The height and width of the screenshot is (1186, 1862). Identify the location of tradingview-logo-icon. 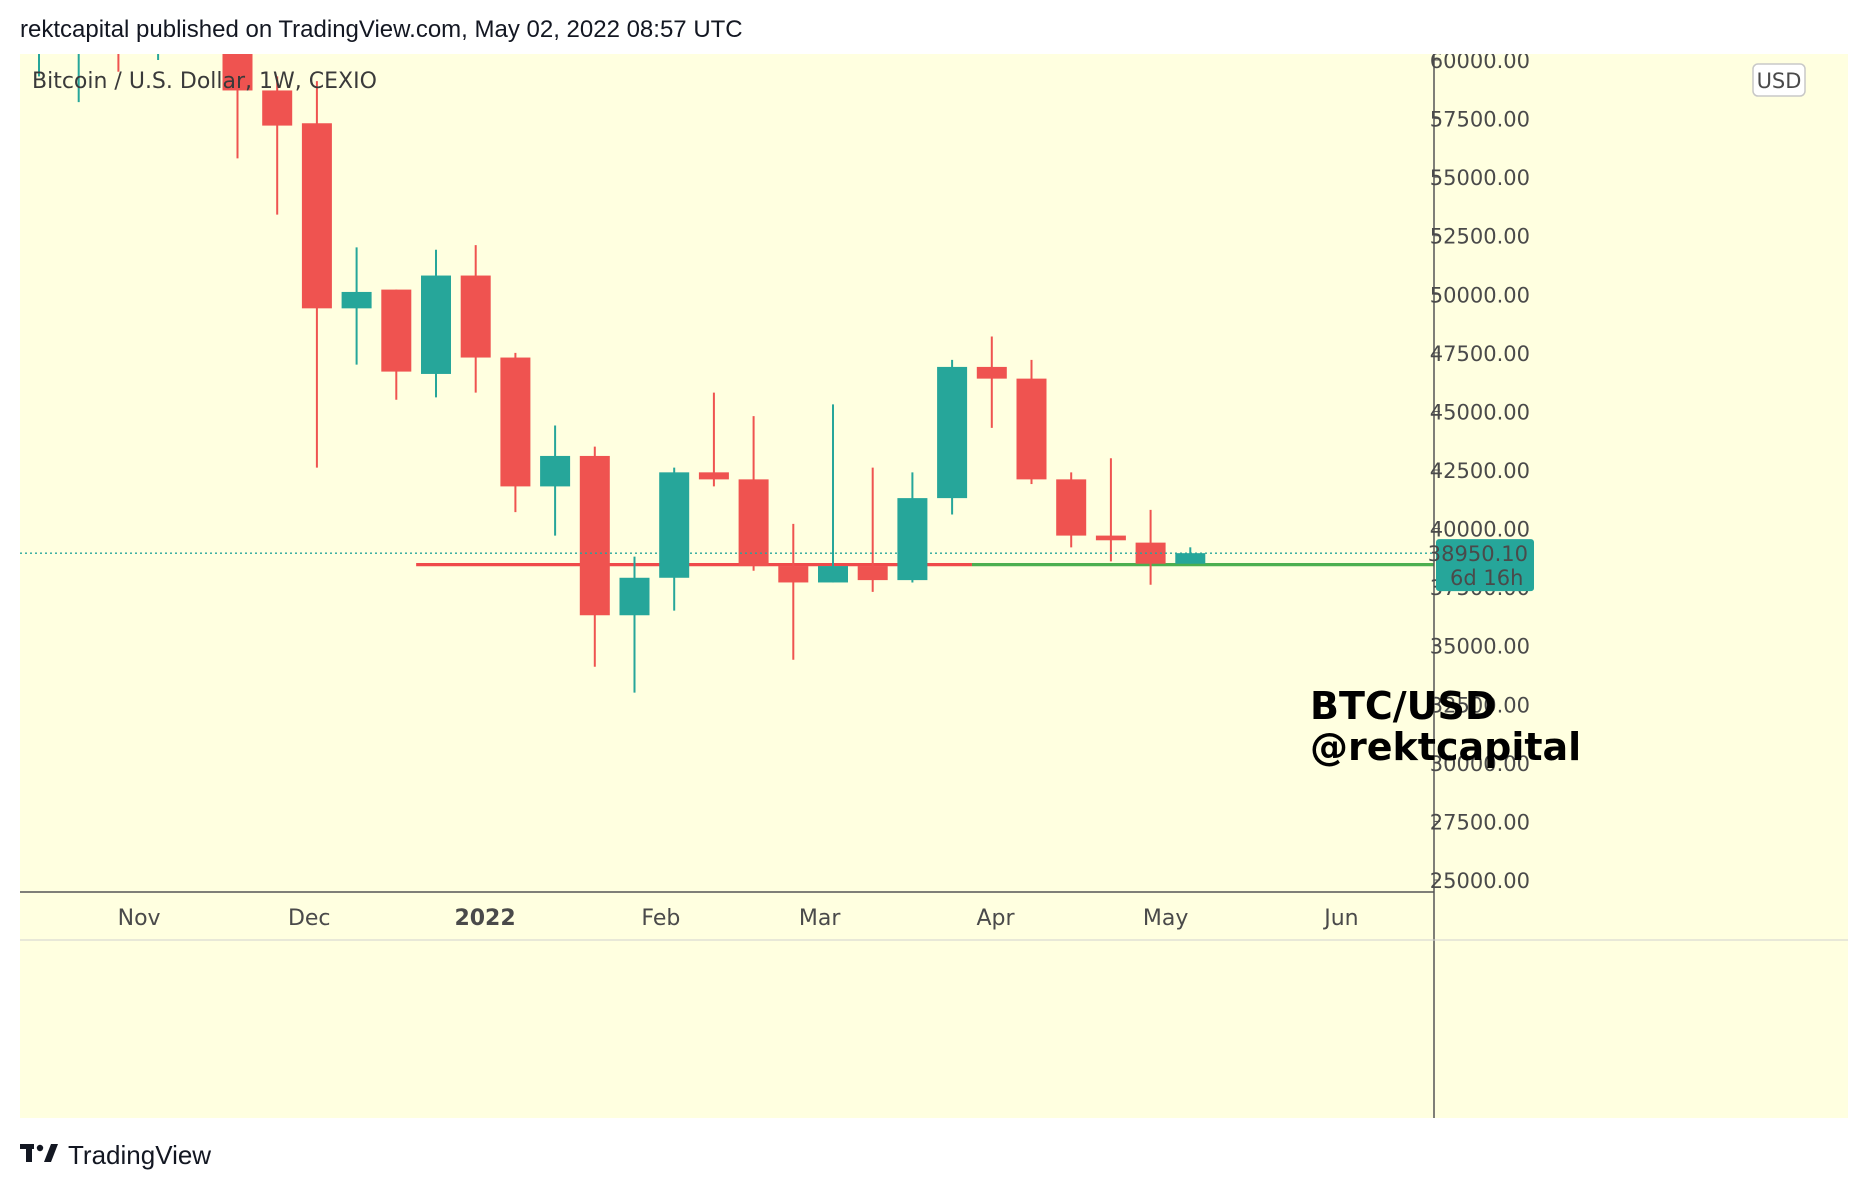
(40, 1155).